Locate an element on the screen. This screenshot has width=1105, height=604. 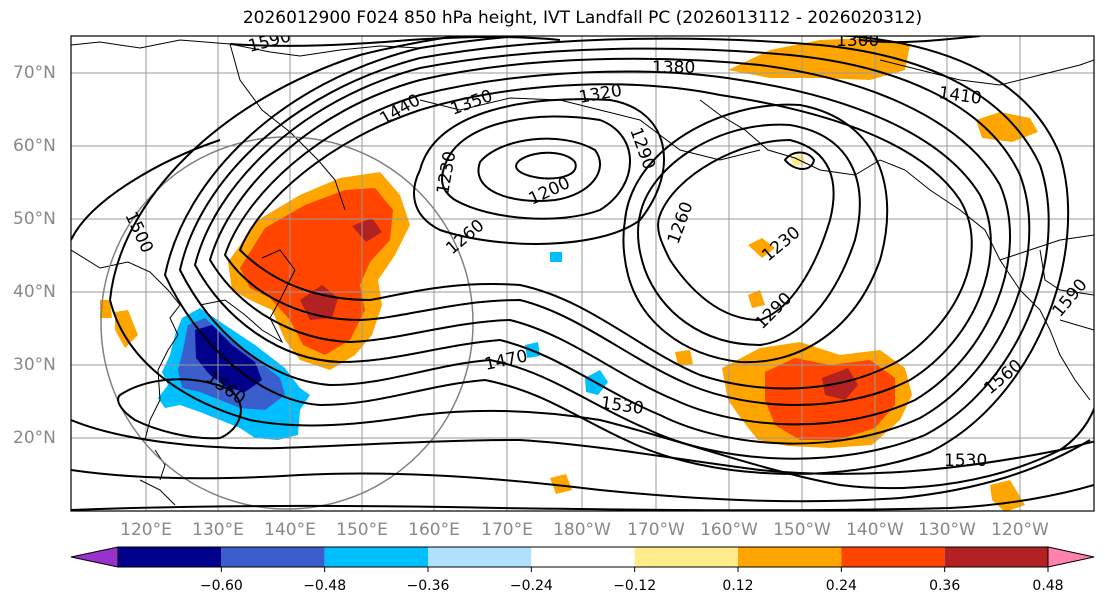
lon-label-150w: 150°W is located at coordinates (802, 530).